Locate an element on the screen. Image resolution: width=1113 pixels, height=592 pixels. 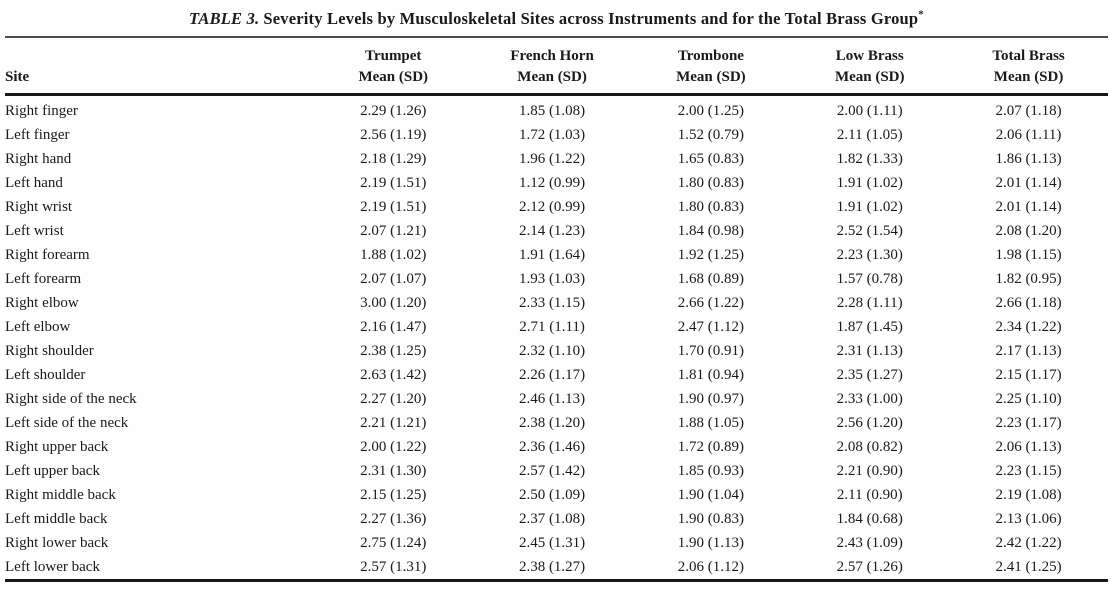
mean-sd-cell: 2.06 (1.13) is located at coordinates (1028, 447).